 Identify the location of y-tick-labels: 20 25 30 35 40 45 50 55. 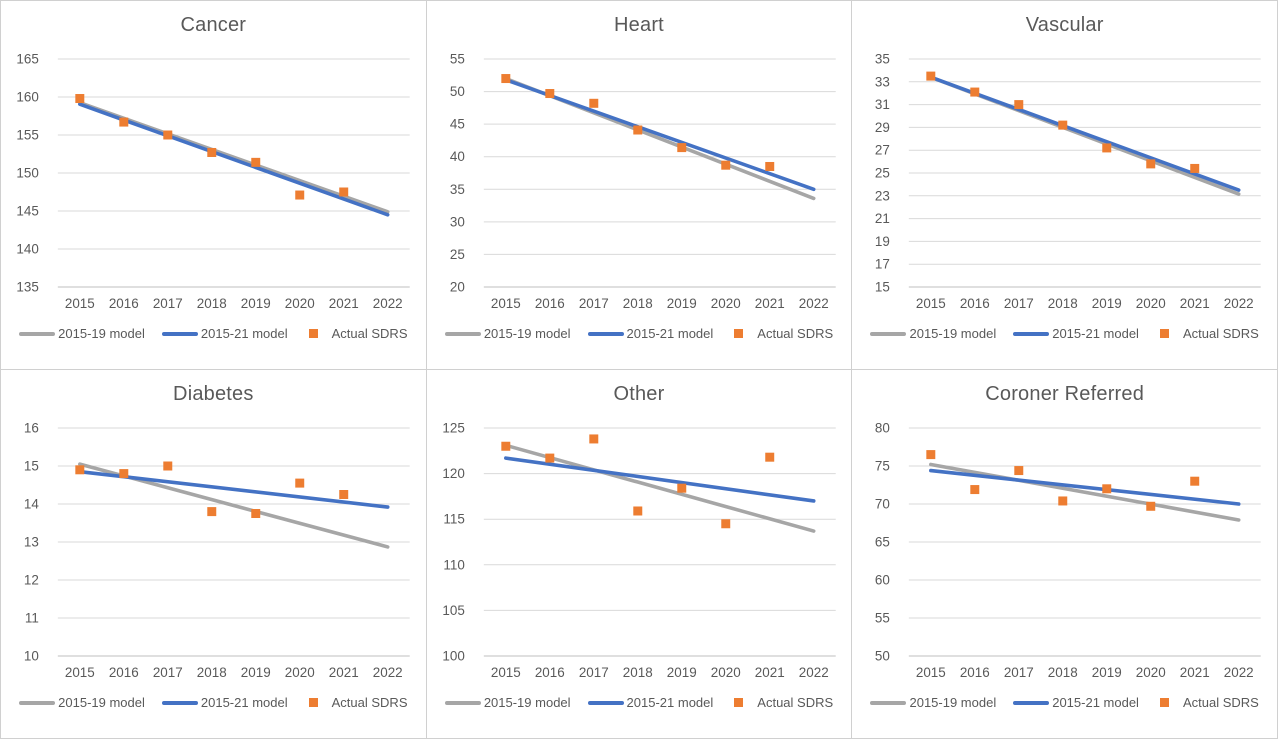
(457, 172).